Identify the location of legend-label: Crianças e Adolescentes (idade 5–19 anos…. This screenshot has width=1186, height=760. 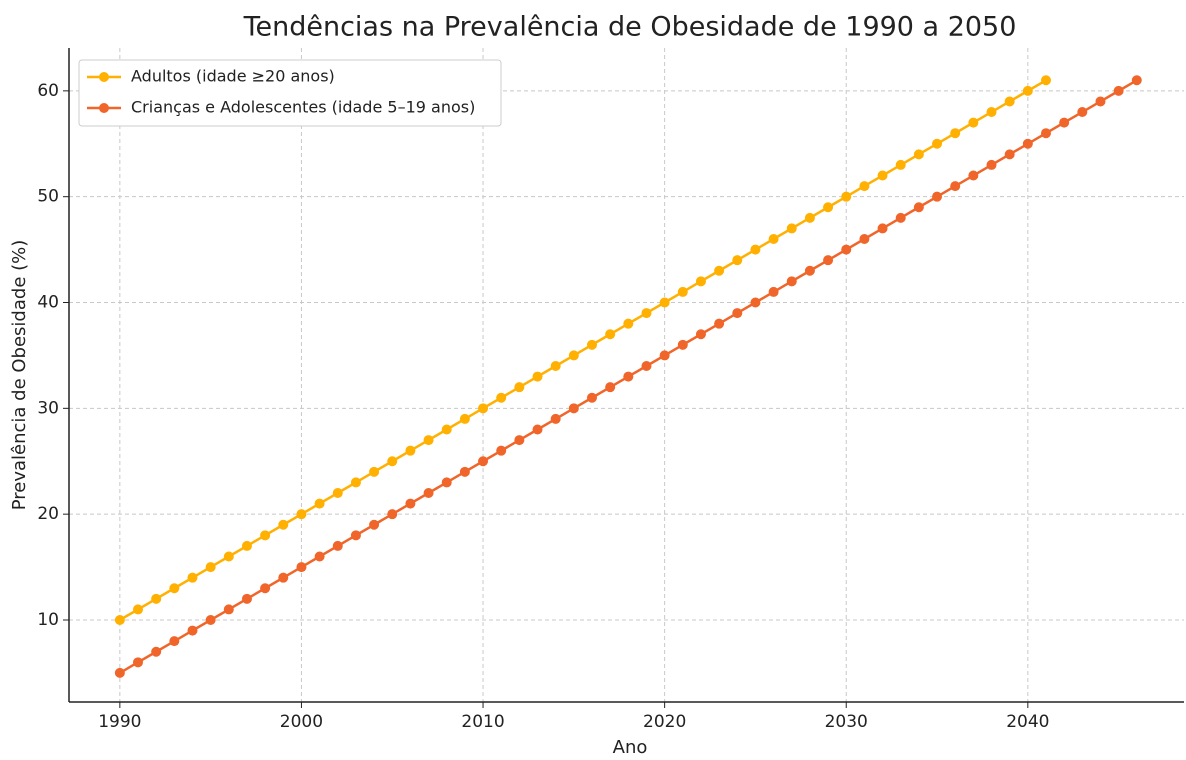
(303, 107).